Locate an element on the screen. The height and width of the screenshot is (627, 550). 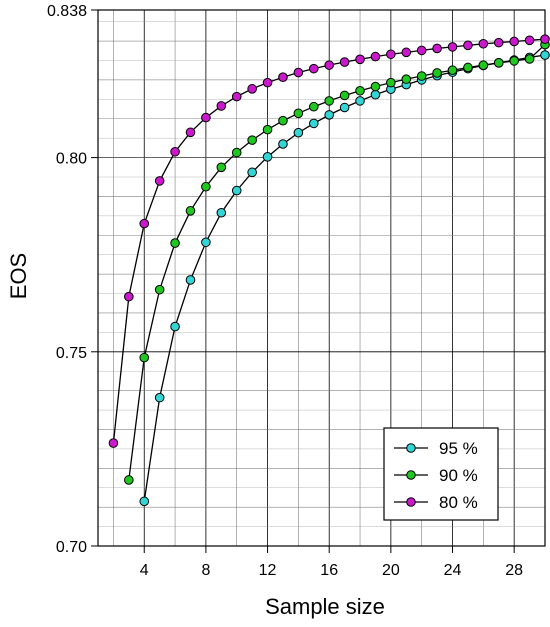
x-axis-label: Sample size is located at coordinates (325, 606).